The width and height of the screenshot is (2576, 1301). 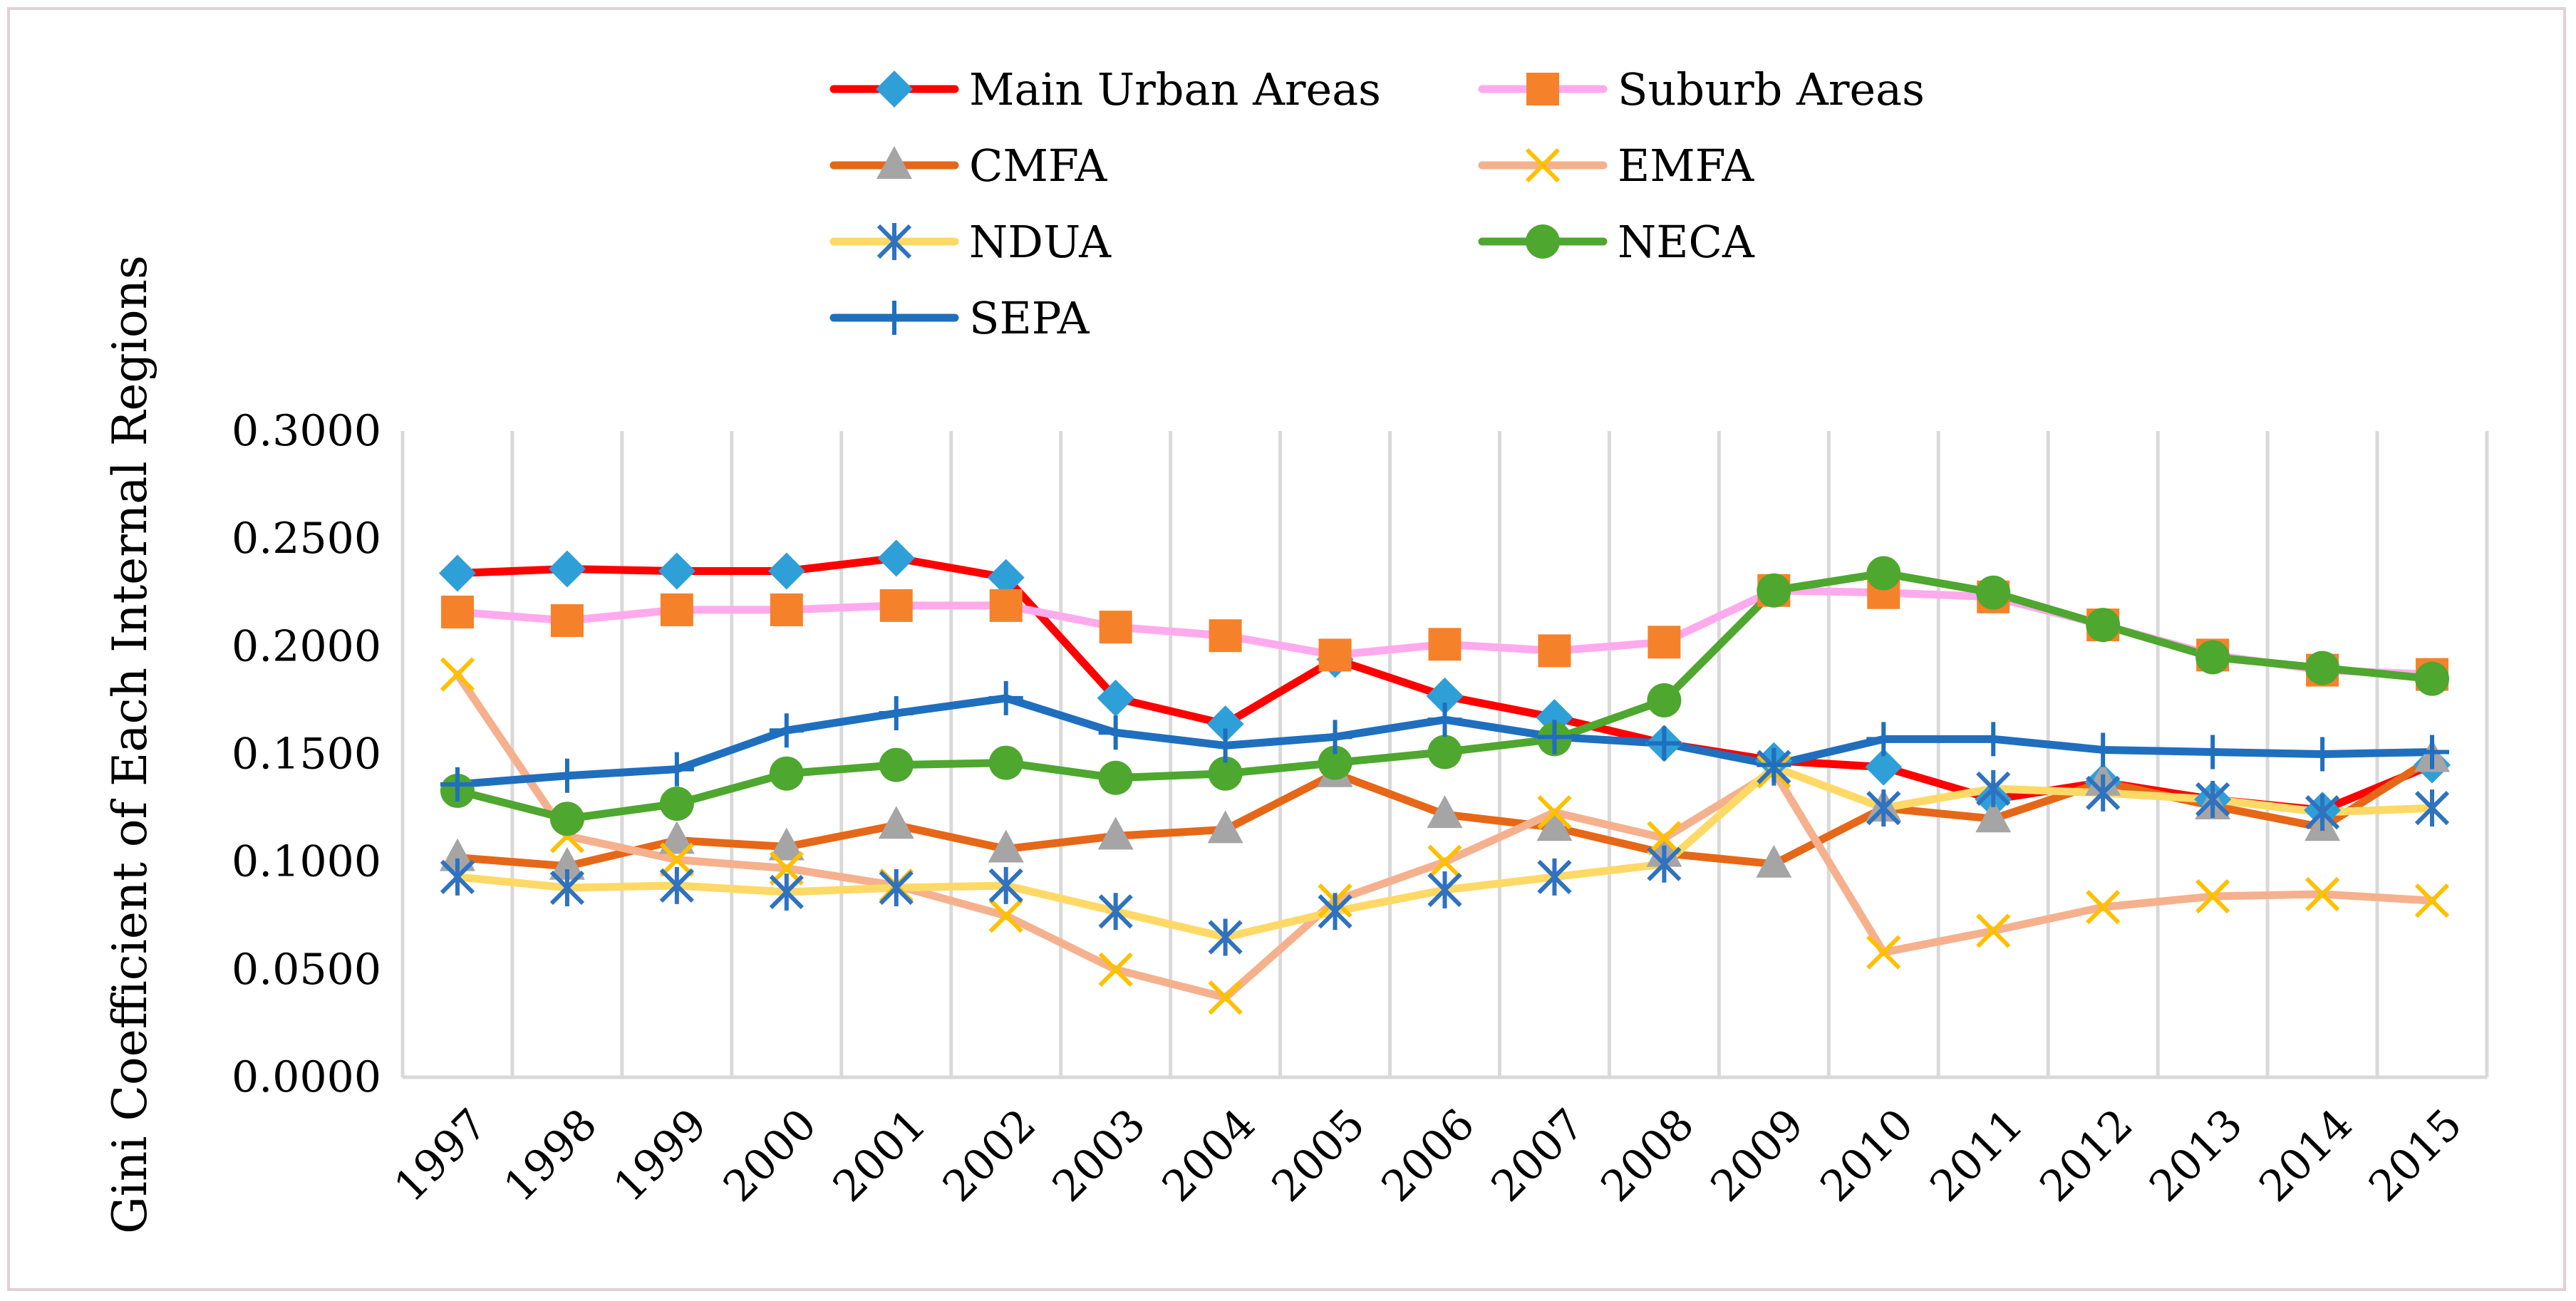 What do you see at coordinates (880, 1155) in the screenshot?
I see `x-tick-label: 2001` at bounding box center [880, 1155].